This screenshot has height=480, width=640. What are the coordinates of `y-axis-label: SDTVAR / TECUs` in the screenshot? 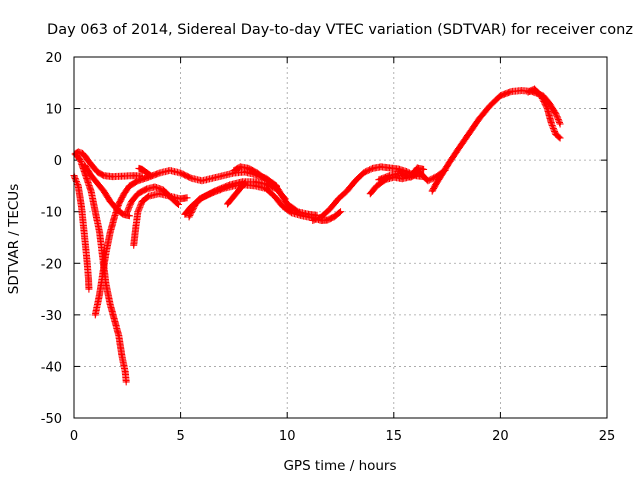 It's located at (14, 239).